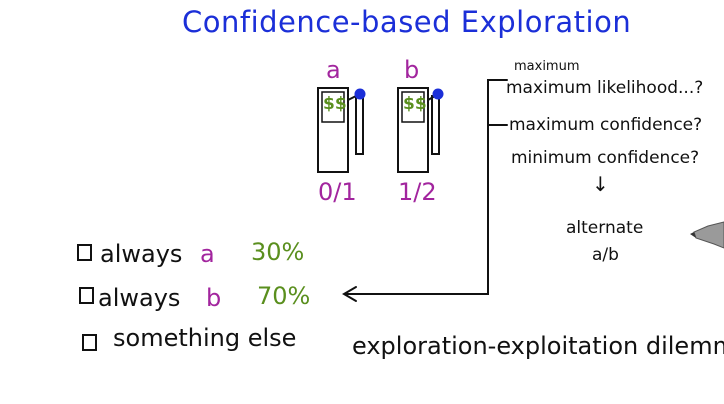  I want to click on option-text-something-else: something else, so click(205, 338).